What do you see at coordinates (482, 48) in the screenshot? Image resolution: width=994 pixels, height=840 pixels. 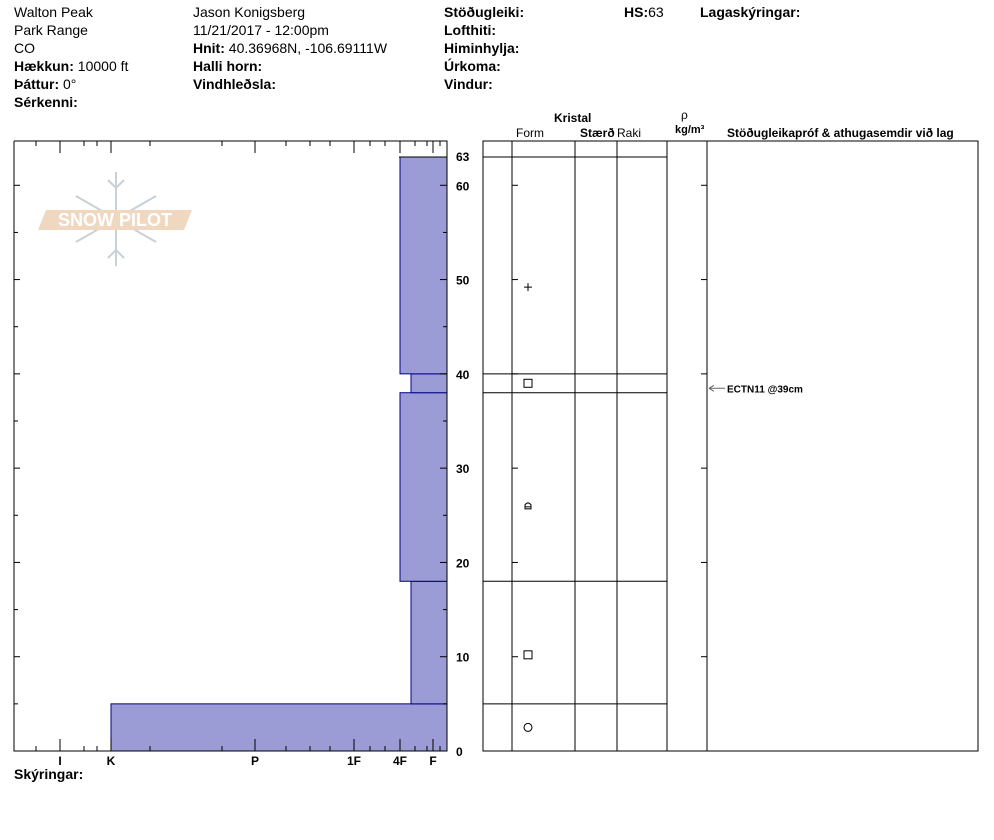 I see `sky-label: Himinhylja:` at bounding box center [482, 48].